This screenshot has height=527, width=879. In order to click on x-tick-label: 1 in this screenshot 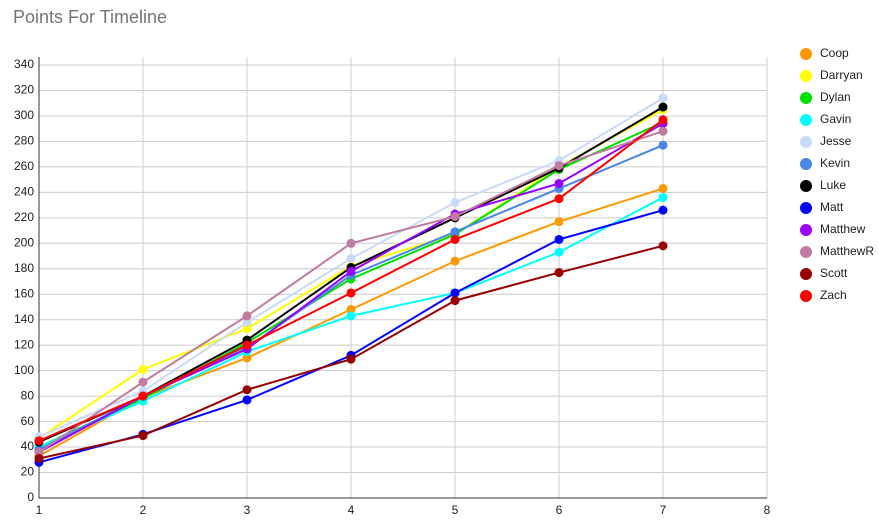, I will do `click(39, 510)`.